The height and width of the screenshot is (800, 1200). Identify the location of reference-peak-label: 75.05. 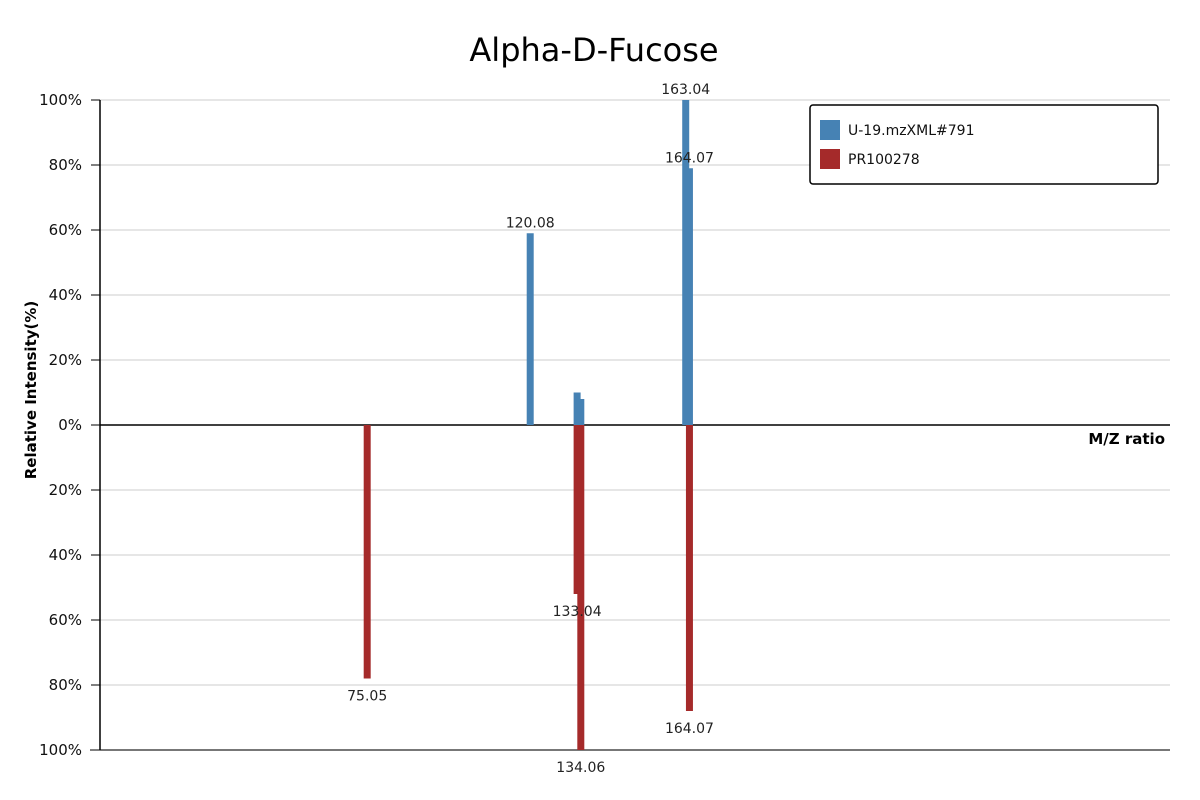
(367, 697).